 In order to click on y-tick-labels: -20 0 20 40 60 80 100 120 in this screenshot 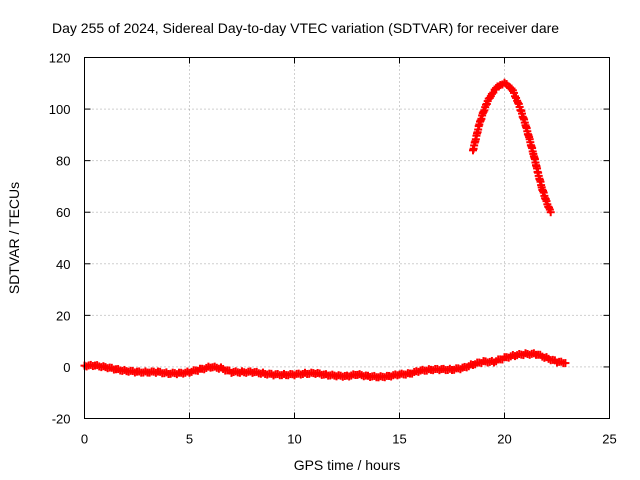, I will do `click(60, 239)`.